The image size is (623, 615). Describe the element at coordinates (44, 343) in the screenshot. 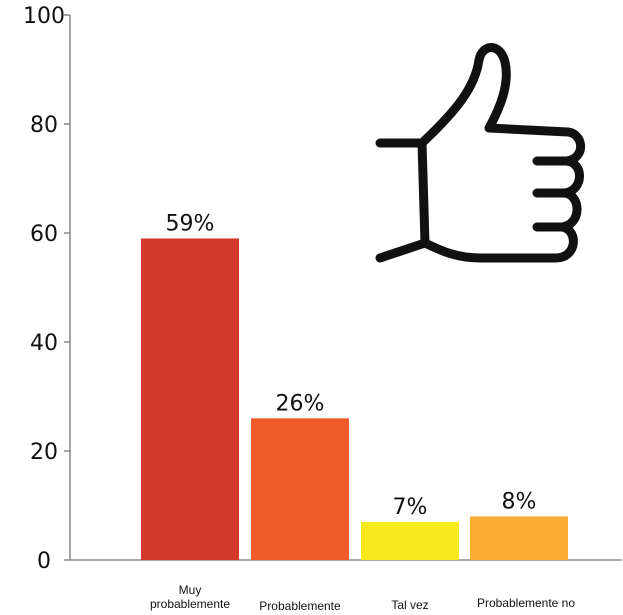

I see `y-tick-label: 40` at that location.